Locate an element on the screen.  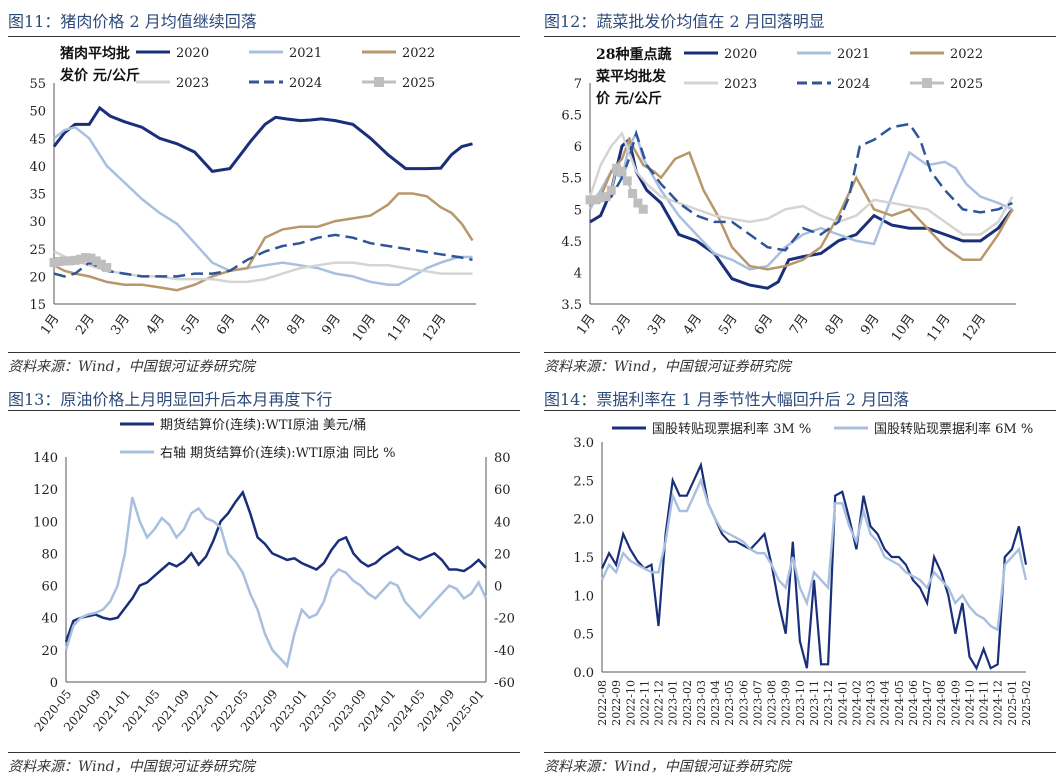
series-left-line is located at coordinates (275, 566).